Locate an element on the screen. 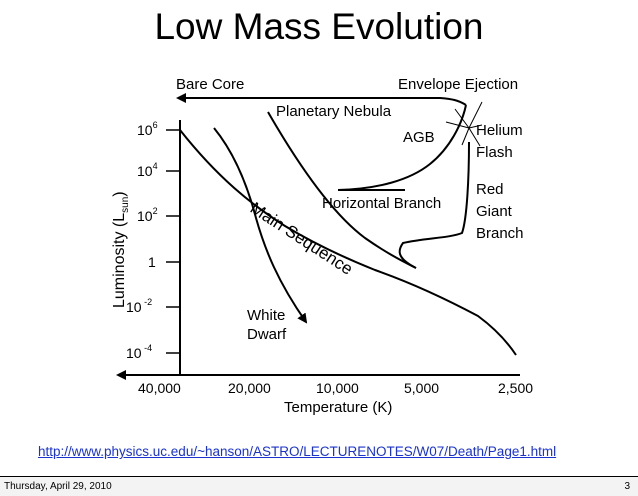 The height and width of the screenshot is (496, 638). y-tick-label: 10² is located at coordinates (147, 215).